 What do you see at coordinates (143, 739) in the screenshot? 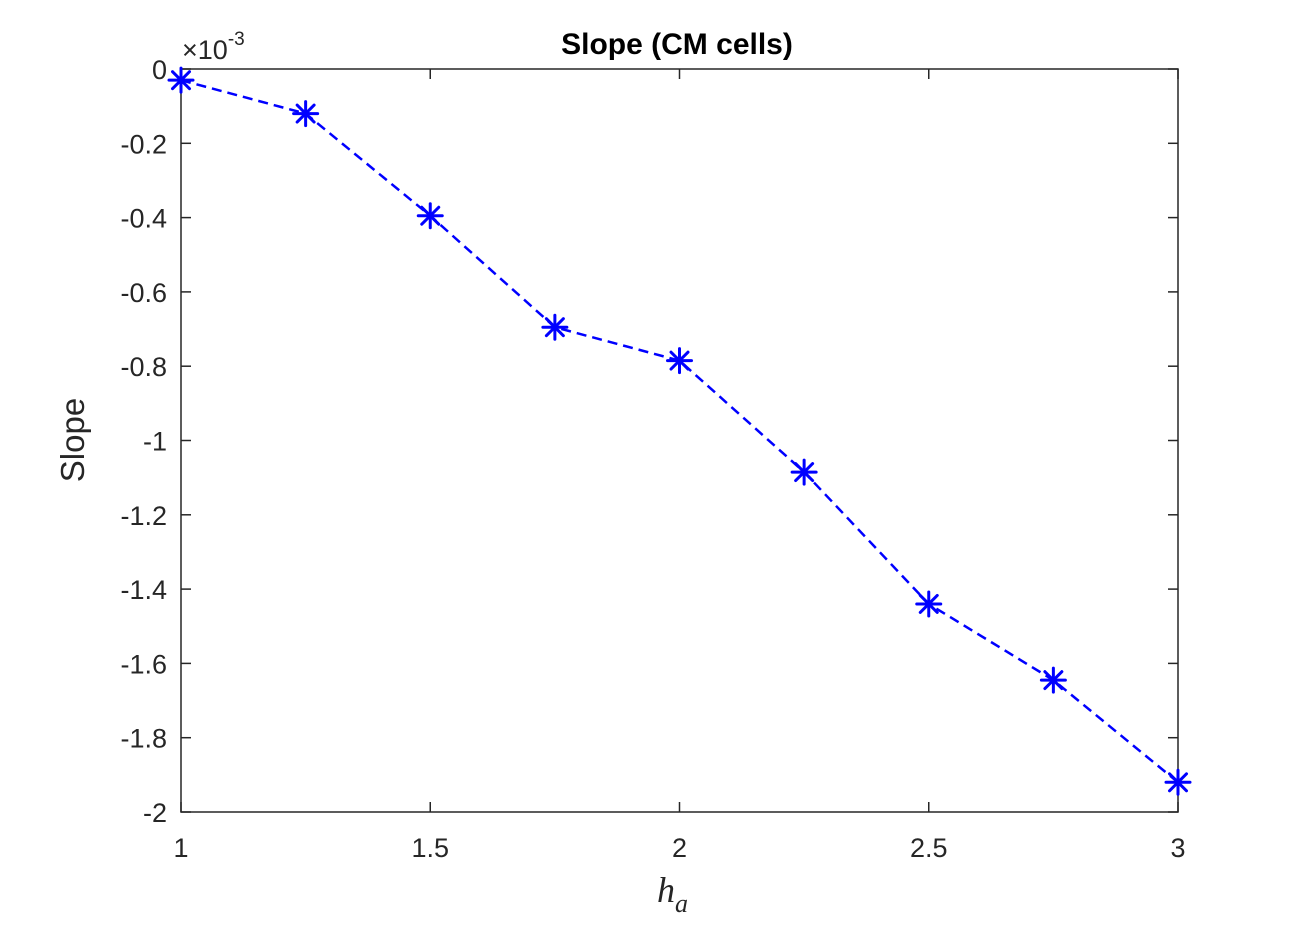
I see `y-tick-label: -1.8` at bounding box center [143, 739].